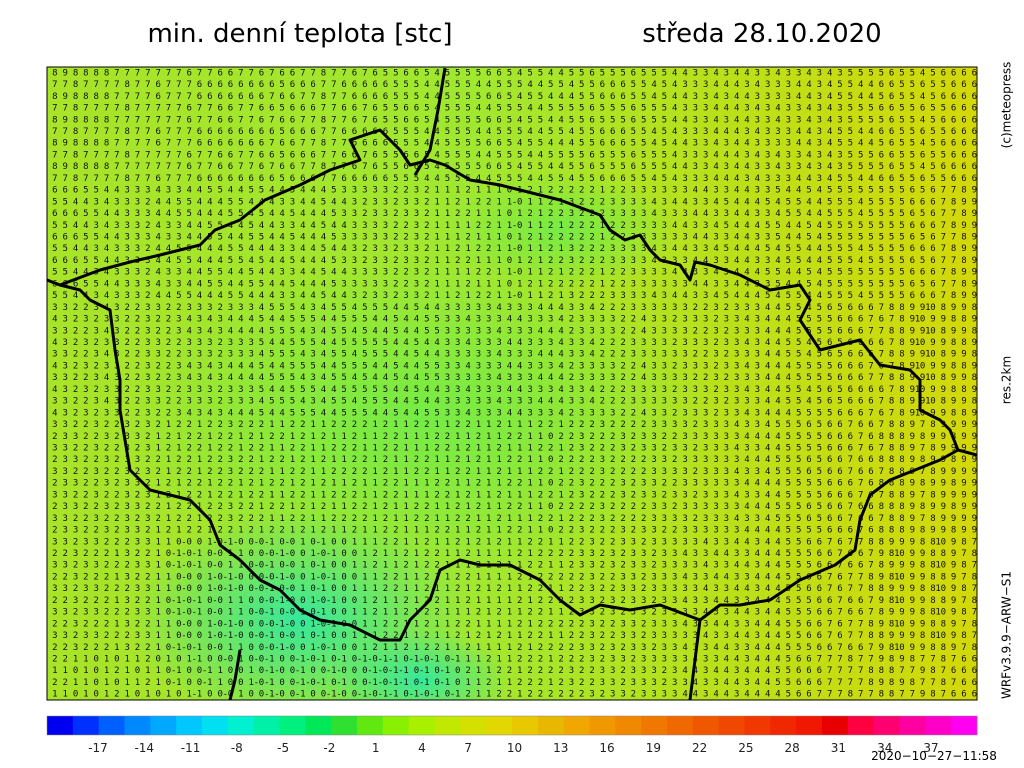  Describe the element at coordinates (420, 665) in the screenshot. I see `field-shade` at that location.